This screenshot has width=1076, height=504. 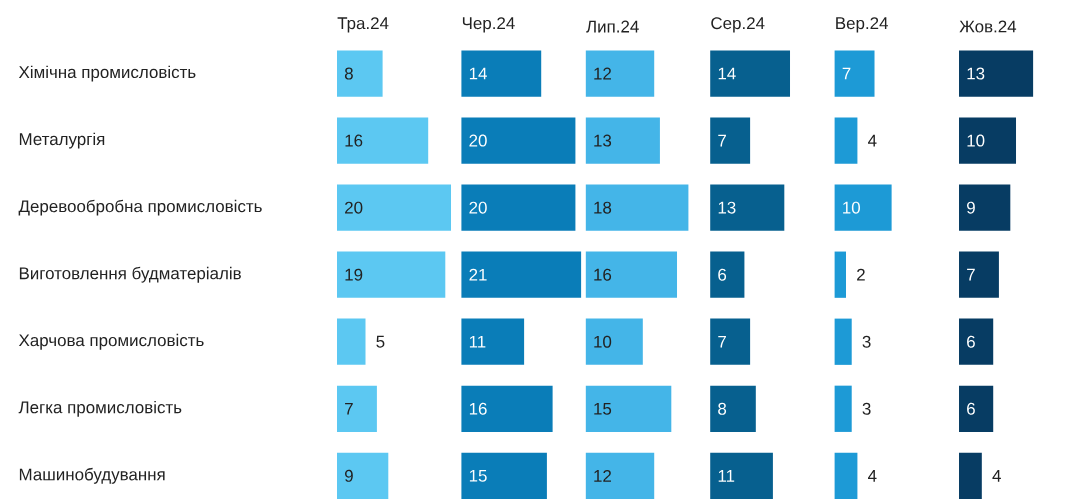 What do you see at coordinates (100, 408) in the screenshot?
I see `y-tick-label: Легка промисловість` at bounding box center [100, 408].